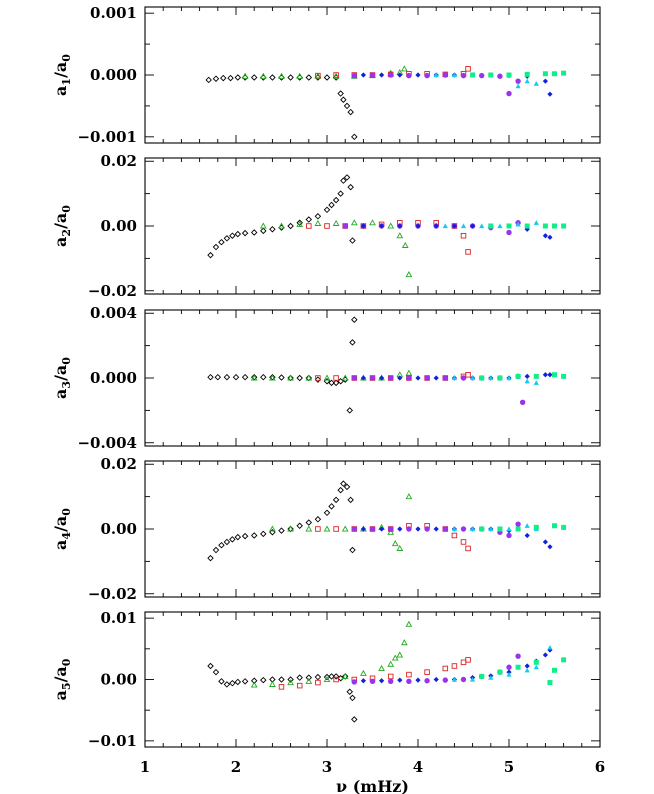 This screenshot has height=794, width=654. I want to click on x-tick-label: 5, so click(509, 767).